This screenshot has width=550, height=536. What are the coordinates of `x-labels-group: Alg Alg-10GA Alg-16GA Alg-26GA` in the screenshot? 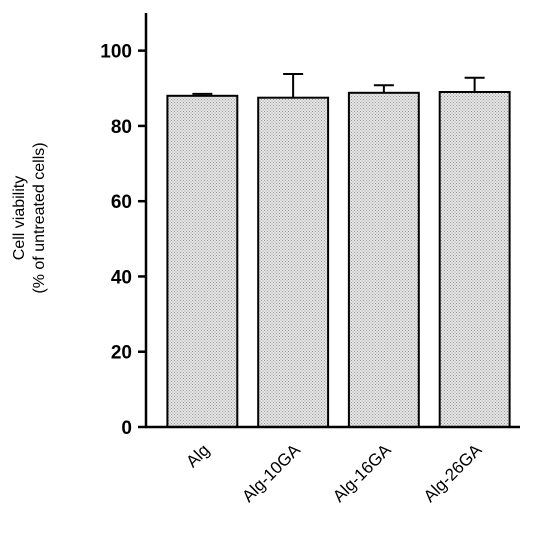 It's located at (333, 473).